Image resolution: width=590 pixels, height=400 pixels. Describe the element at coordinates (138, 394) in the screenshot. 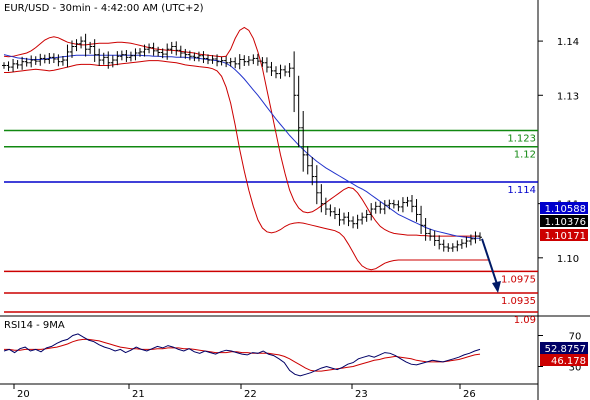

I see `x-tick-label: 21` at that location.